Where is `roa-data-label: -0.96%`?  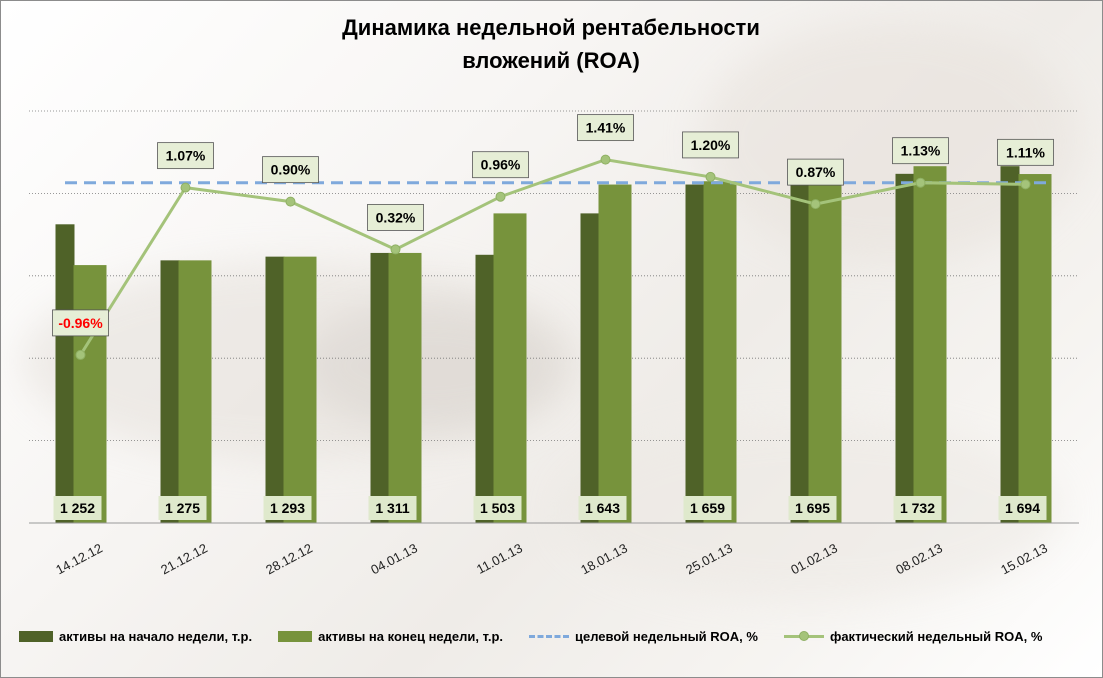
roa-data-label: -0.96% is located at coordinates (80, 323).